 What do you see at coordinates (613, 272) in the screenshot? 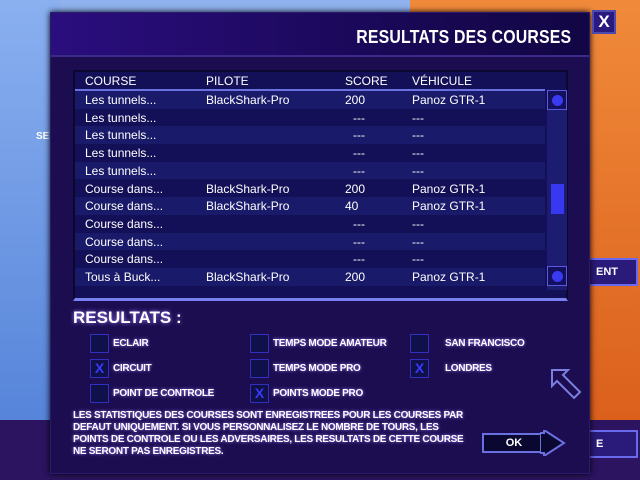
I see `background-menu-button: ENT` at bounding box center [613, 272].